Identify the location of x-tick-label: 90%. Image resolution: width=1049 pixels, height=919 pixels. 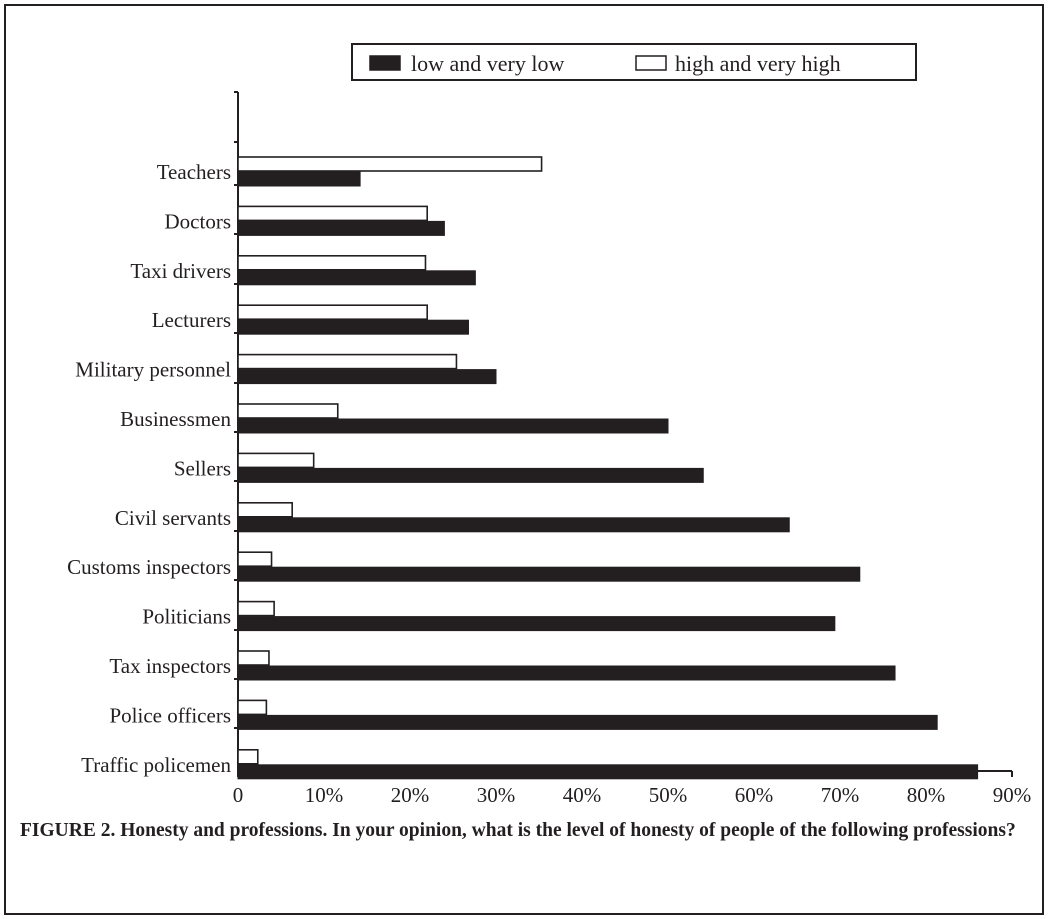
(1012, 795).